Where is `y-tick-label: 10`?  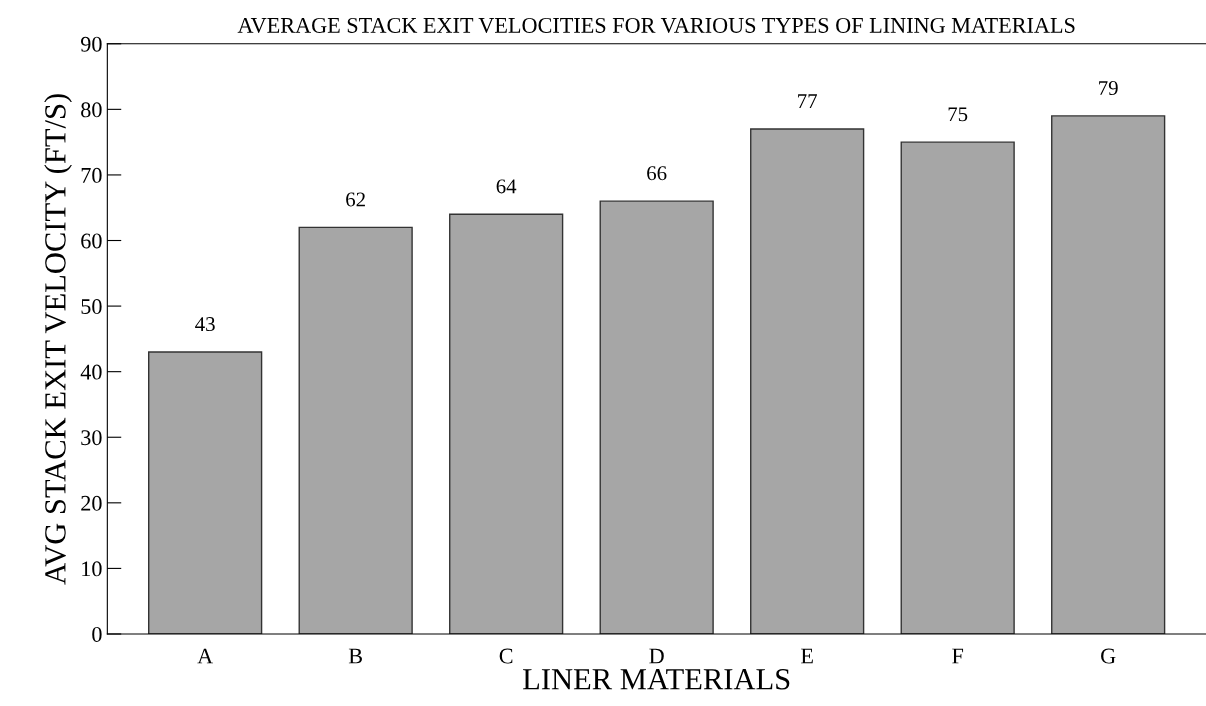
y-tick-label: 10 is located at coordinates (92, 569).